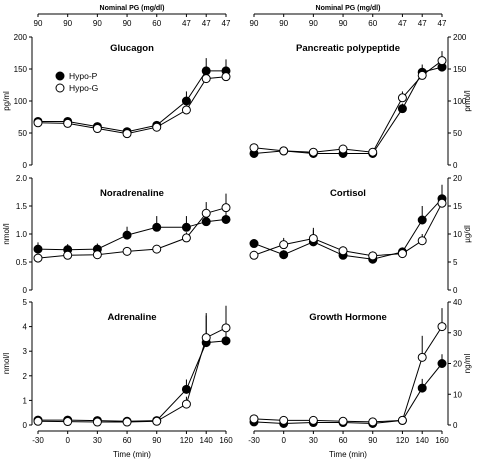 The image size is (479, 463). Describe the element at coordinates (348, 8) in the screenshot. I see `top-axis-label: Nominal PG (mg/dl)` at that location.